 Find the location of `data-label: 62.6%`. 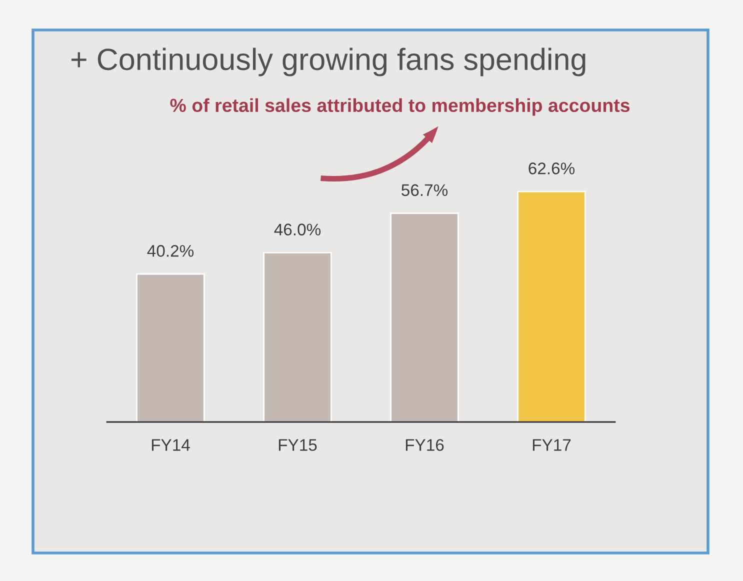

data-label: 62.6% is located at coordinates (551, 168).